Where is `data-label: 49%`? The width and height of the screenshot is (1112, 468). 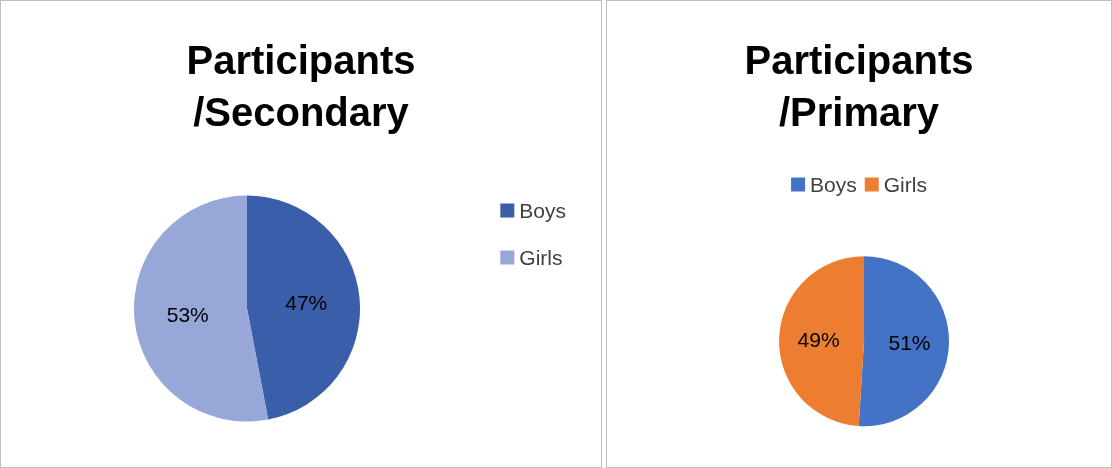 data-label: 49% is located at coordinates (818, 340).